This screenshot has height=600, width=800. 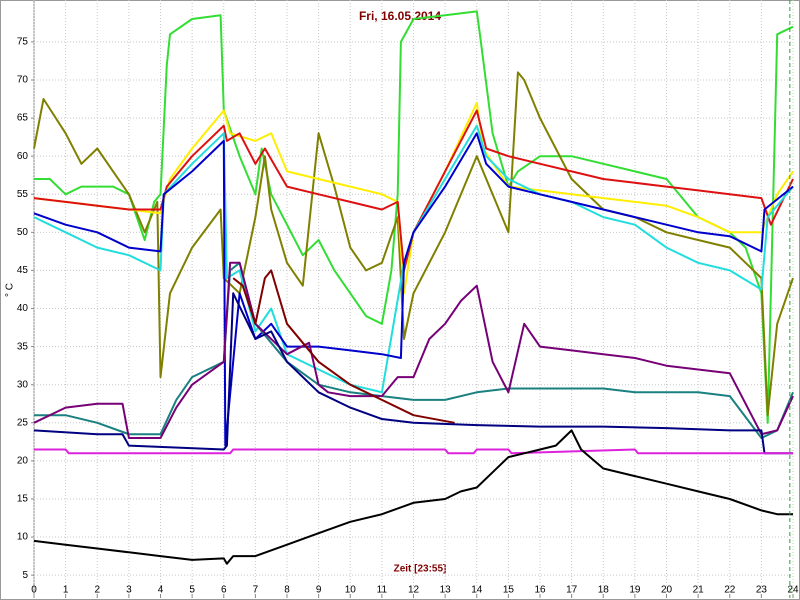 I want to click on y-tick-label: 50, so click(x=23, y=232).